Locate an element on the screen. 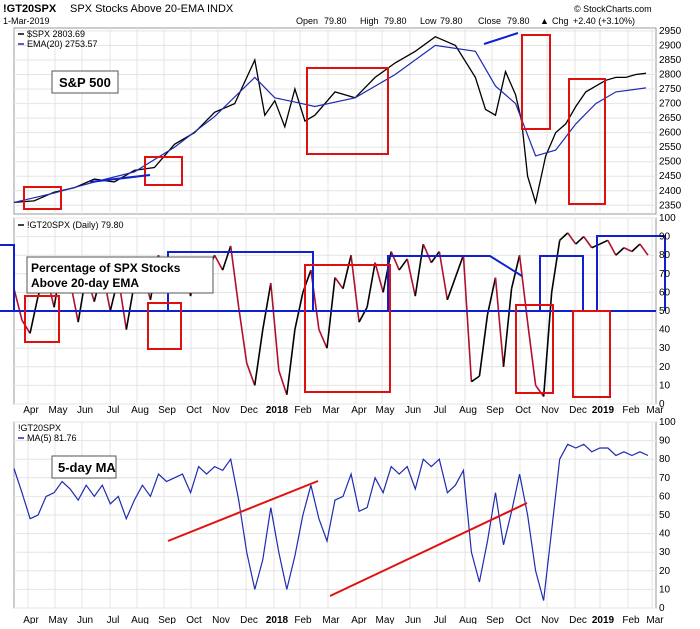 This screenshot has height=629, width=700. header-symbol: !GT20SPX is located at coordinates (30, 9).